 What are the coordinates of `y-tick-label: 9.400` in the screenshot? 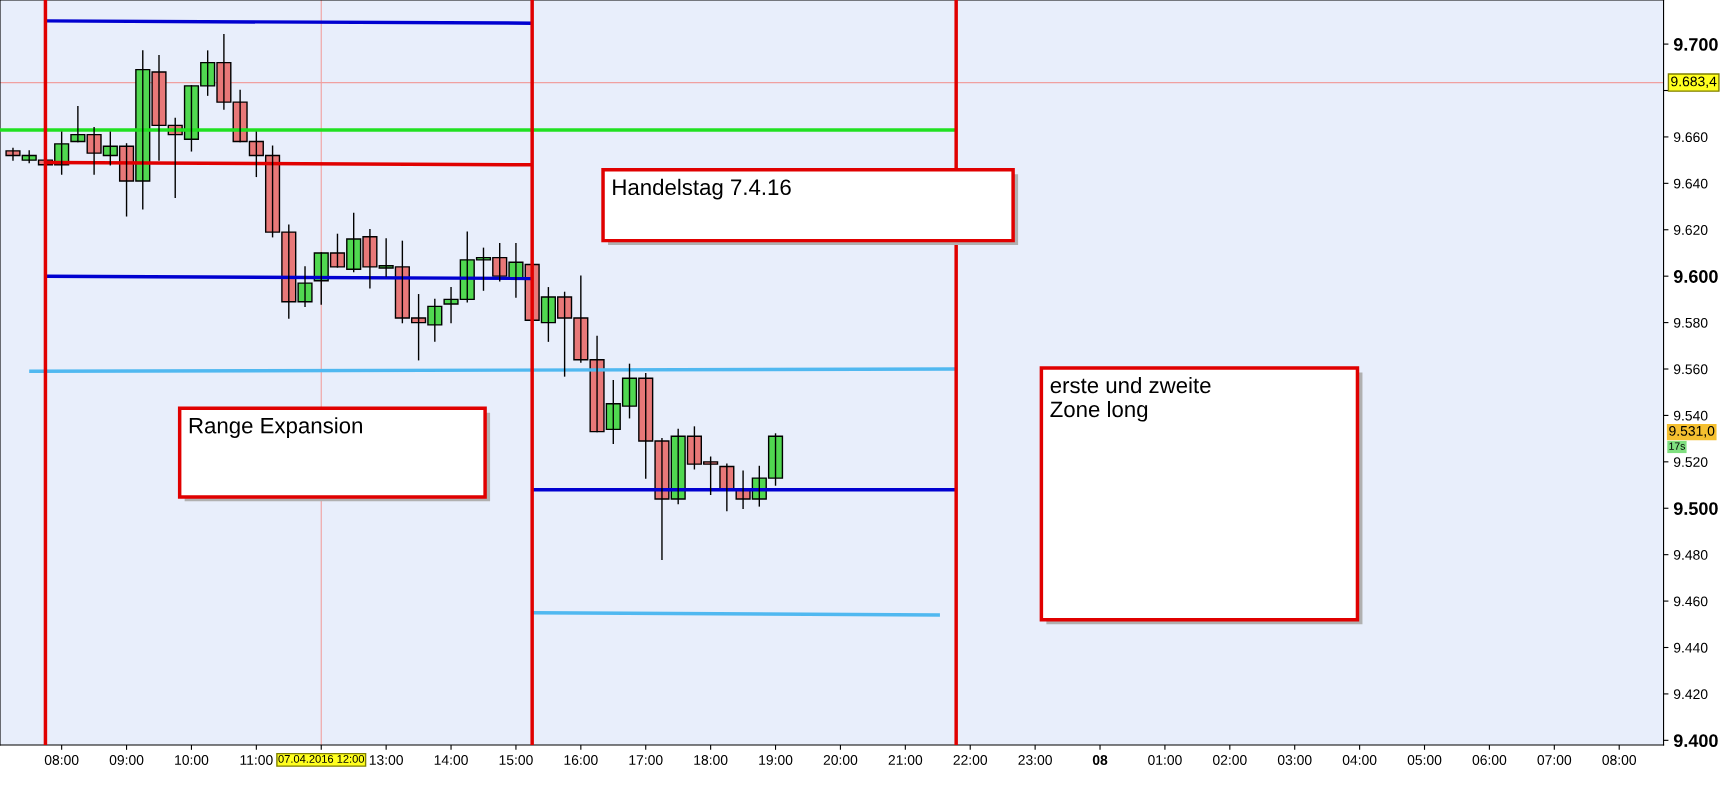 It's located at (1695, 741).